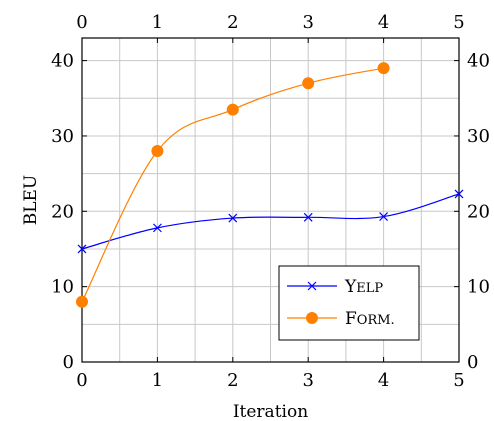  What do you see at coordinates (232, 22) in the screenshot?
I see `x-tick-label-top: 2` at bounding box center [232, 22].